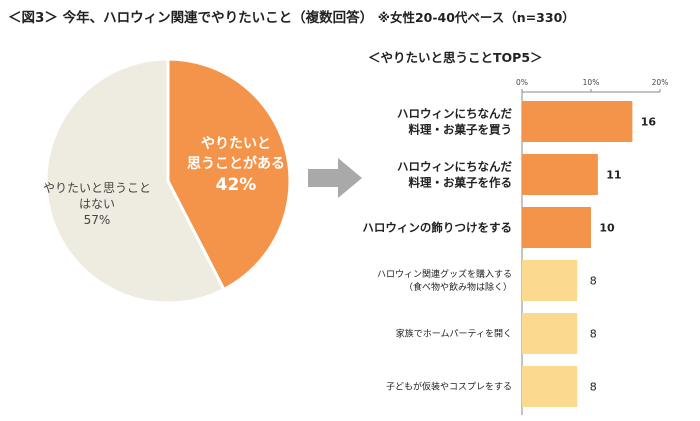 This screenshot has height=421, width=700. Describe the element at coordinates (454, 334) in the screenshot. I see `category-label: 家族でホームパーティを開く` at that location.